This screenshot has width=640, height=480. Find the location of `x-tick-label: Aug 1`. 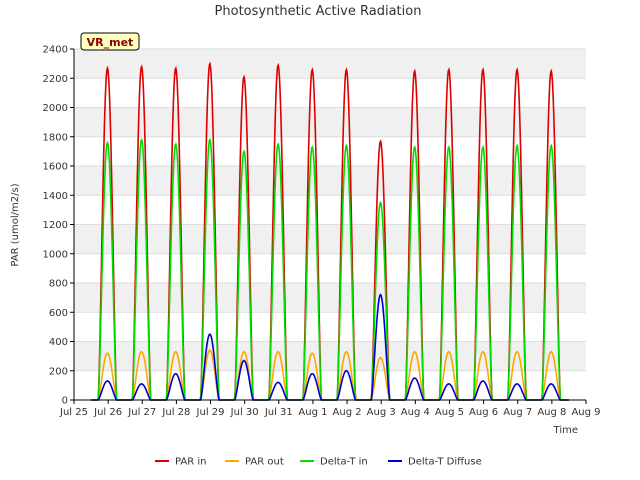

x-tick-label: Aug 1 is located at coordinates (312, 412).